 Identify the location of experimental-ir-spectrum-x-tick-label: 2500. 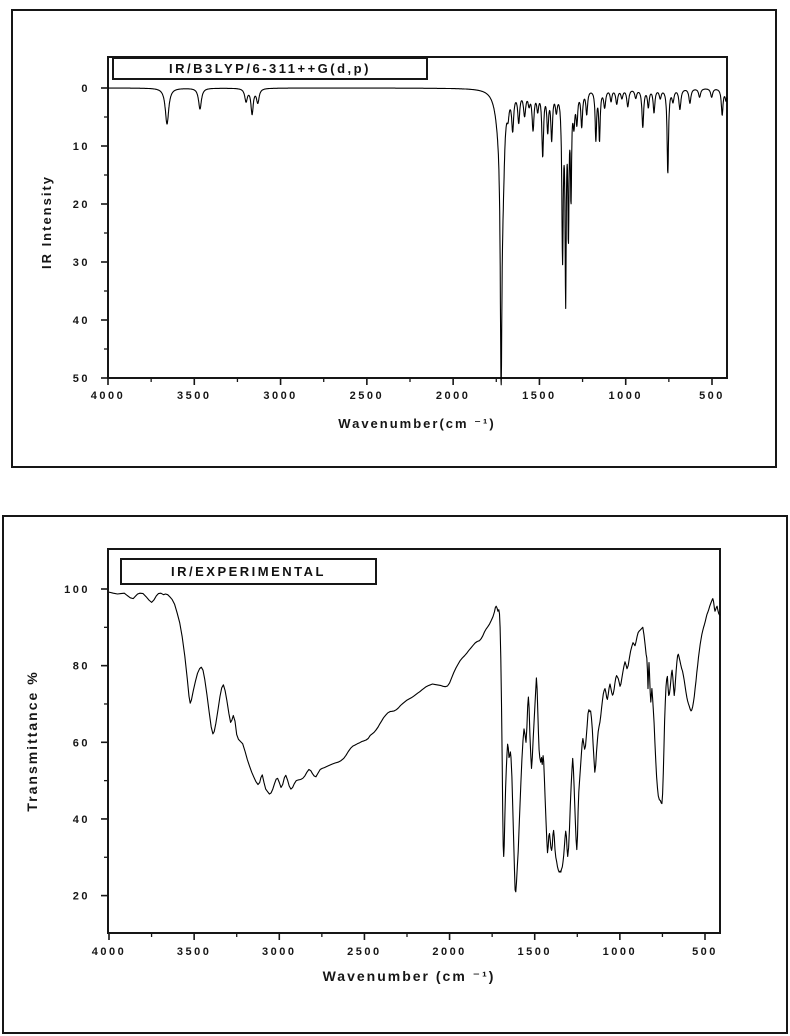
(364, 952).